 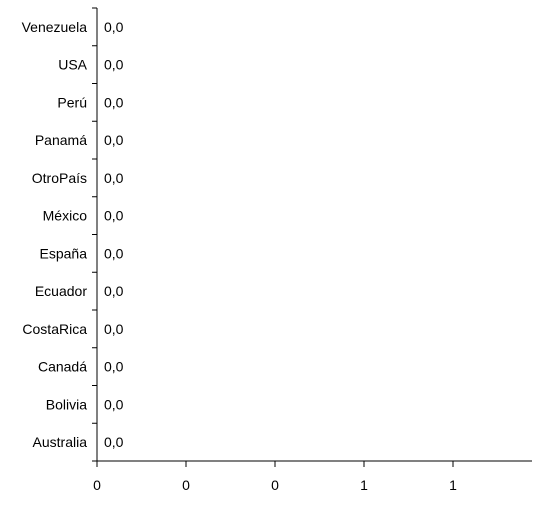 What do you see at coordinates (61, 291) in the screenshot?
I see `y-tick-label: Ecuador` at bounding box center [61, 291].